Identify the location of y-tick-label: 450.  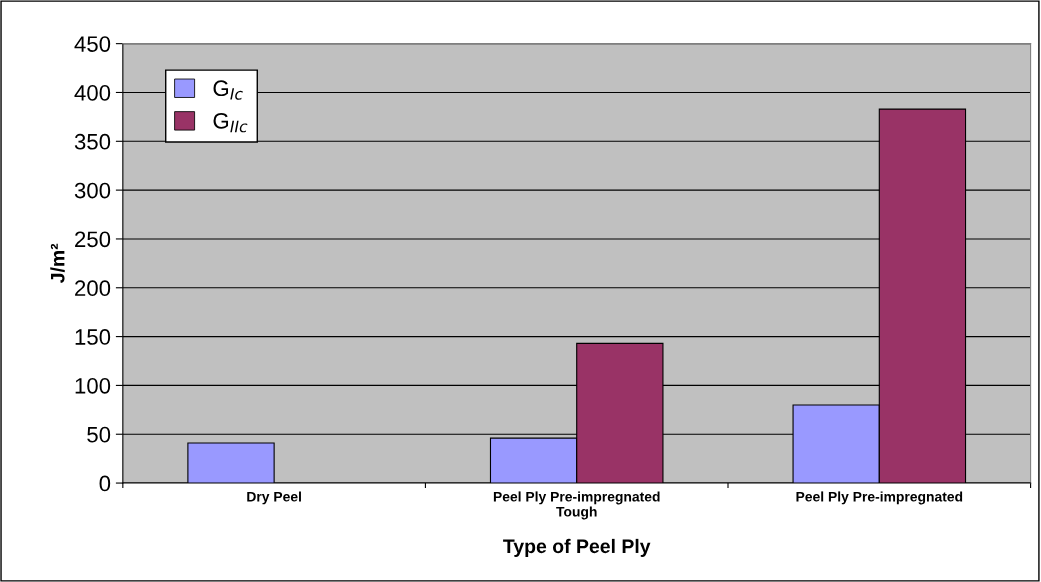
(92, 44).